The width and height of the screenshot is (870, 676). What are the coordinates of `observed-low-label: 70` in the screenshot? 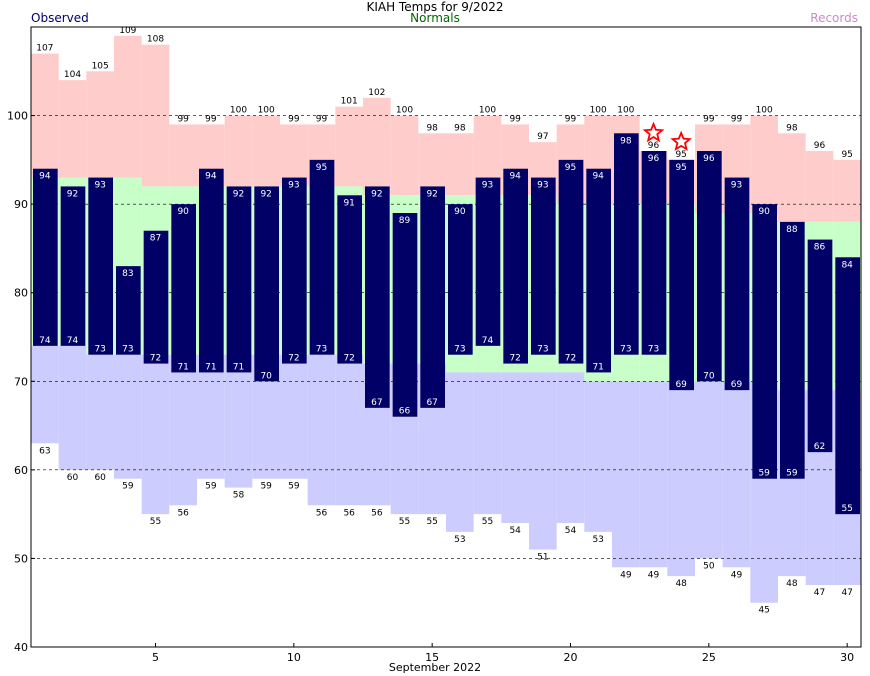 It's located at (709, 376).